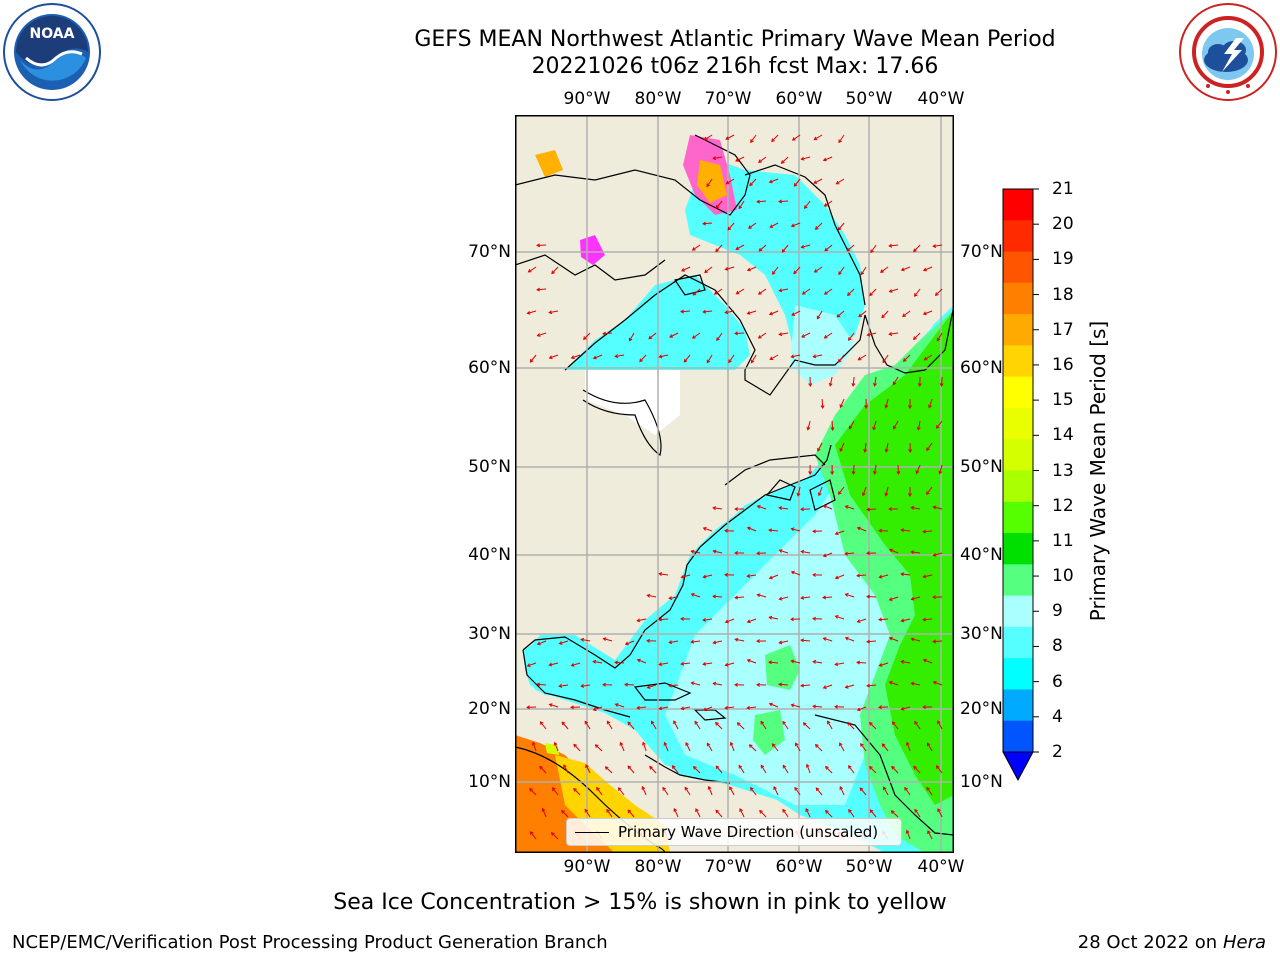 The width and height of the screenshot is (1280, 960). I want to click on green-patch, so click(782, 667).